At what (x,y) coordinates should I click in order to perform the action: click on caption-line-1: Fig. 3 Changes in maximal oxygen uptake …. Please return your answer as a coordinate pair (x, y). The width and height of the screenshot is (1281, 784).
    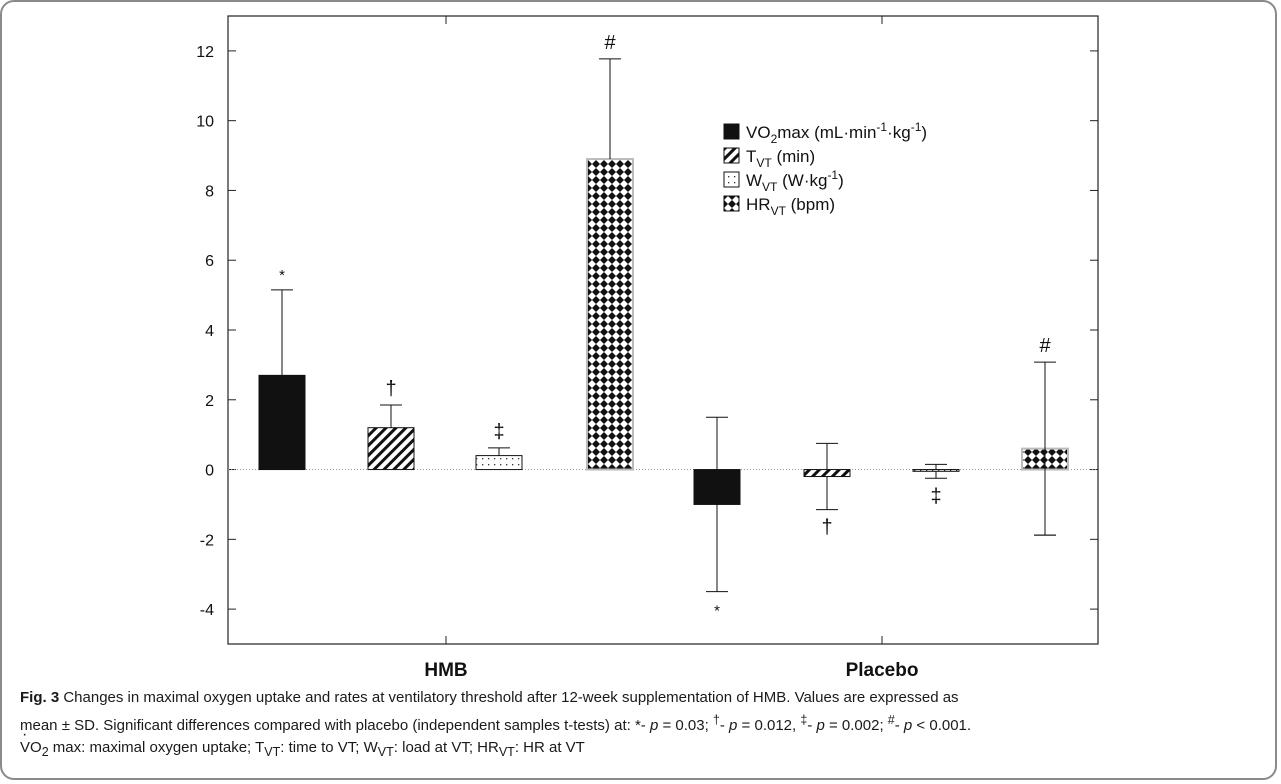
    Looking at the image, I should click on (640, 698).